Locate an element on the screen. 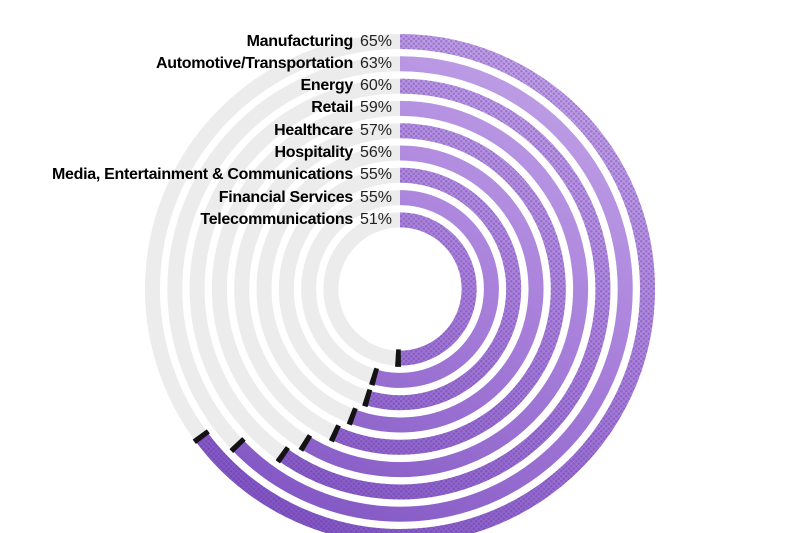  arc-telecommunications-dot-overlay is located at coordinates (436, 289).